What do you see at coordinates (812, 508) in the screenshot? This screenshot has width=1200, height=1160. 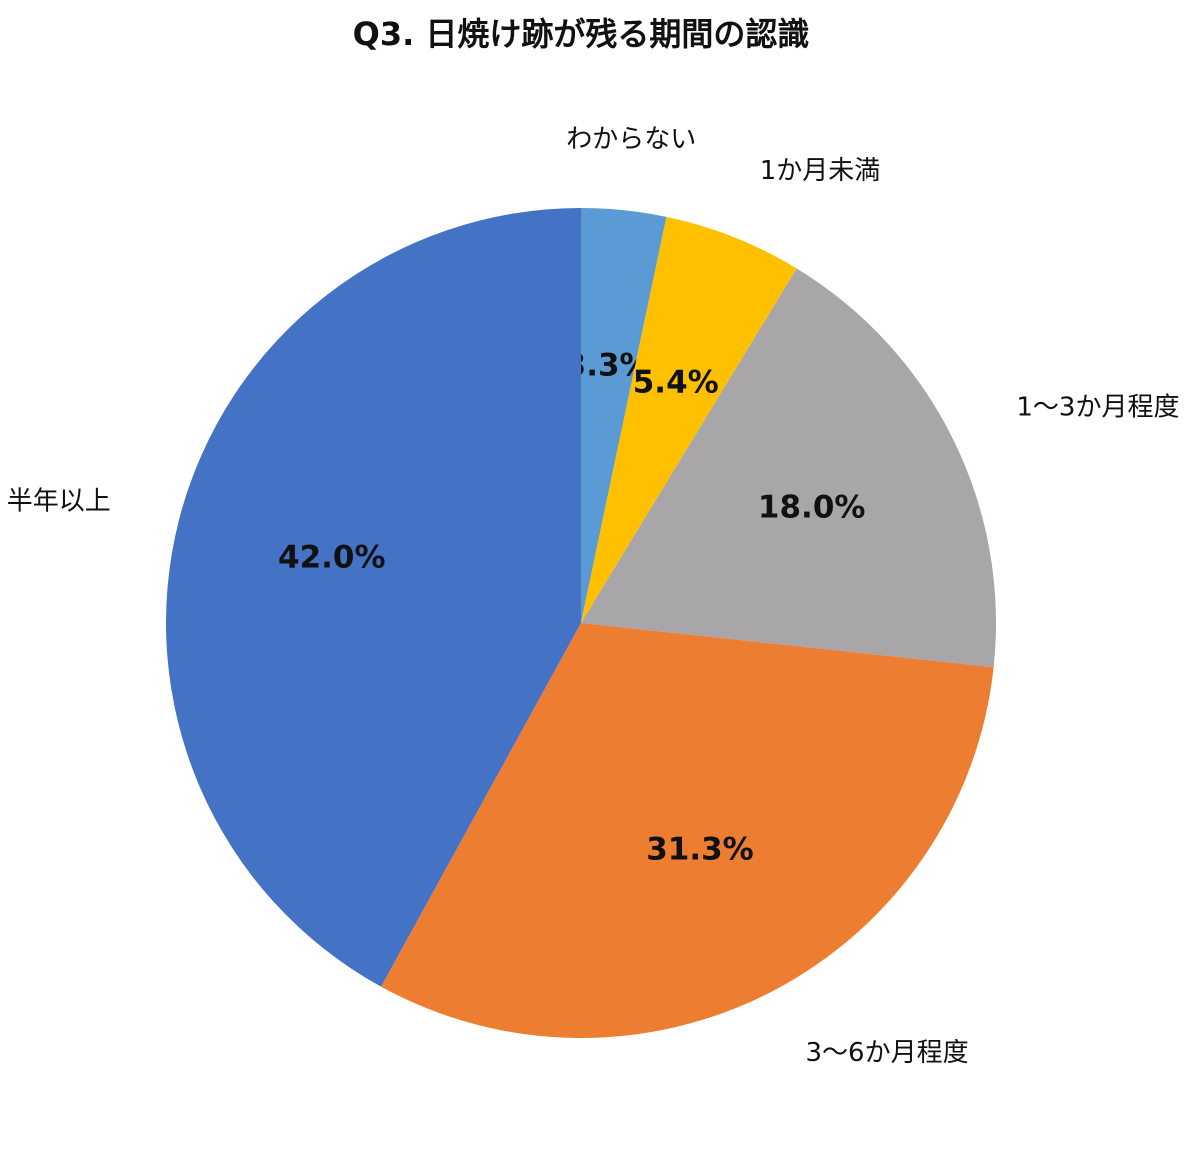 I see `value-label: 18.0%` at bounding box center [812, 508].